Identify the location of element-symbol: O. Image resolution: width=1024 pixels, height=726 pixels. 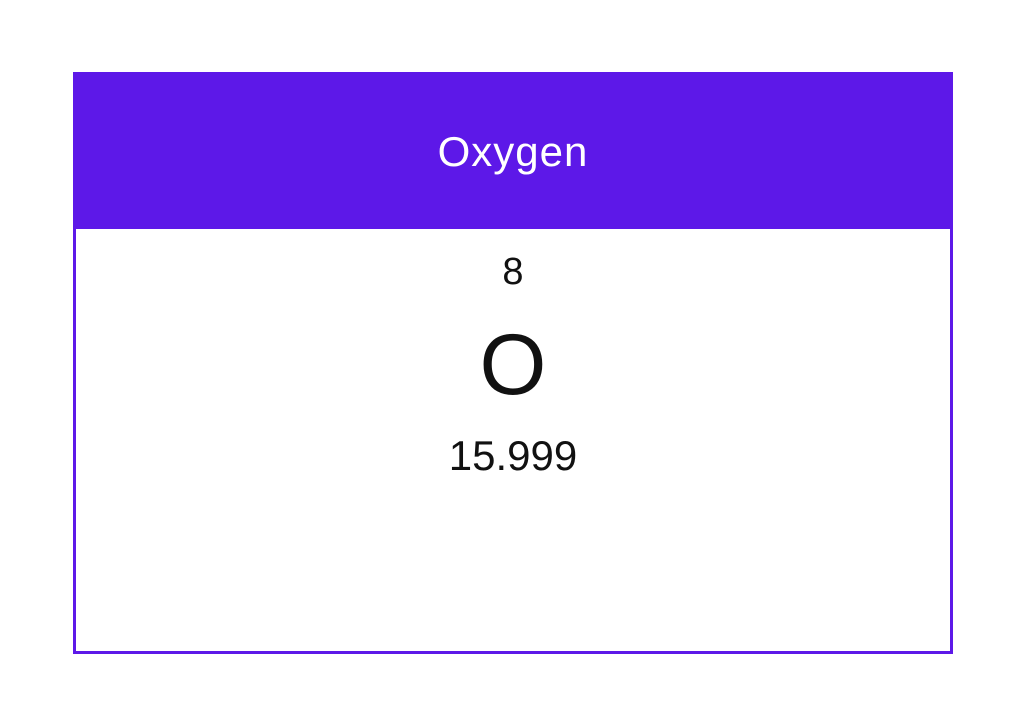
(513, 365).